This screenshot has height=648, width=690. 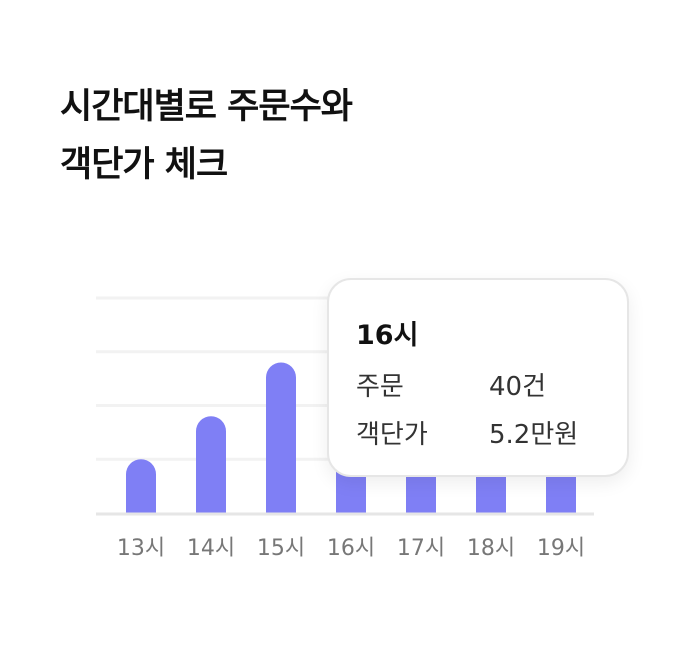 I want to click on chart-tooltip: 16시 주문 40건 객단가 5.2만원, so click(x=478, y=377).